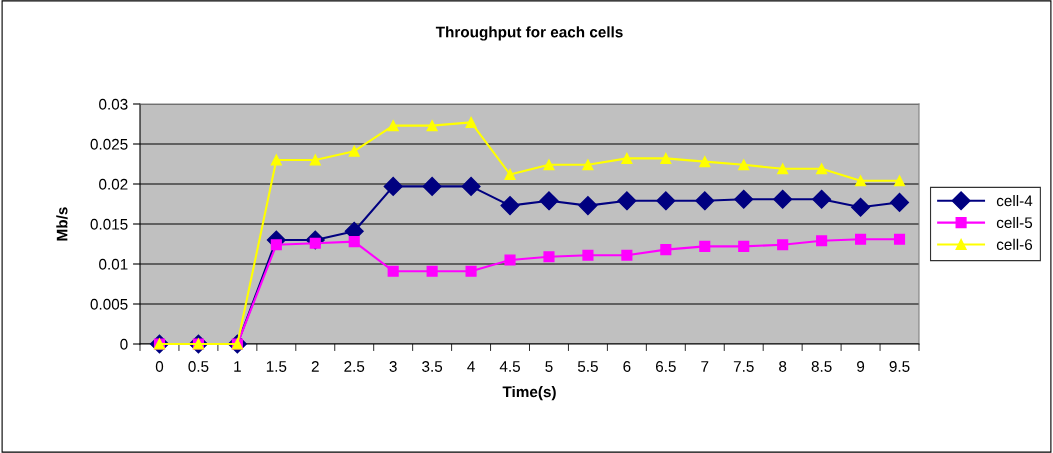  I want to click on y-tick-label: 0.01, so click(113, 264).